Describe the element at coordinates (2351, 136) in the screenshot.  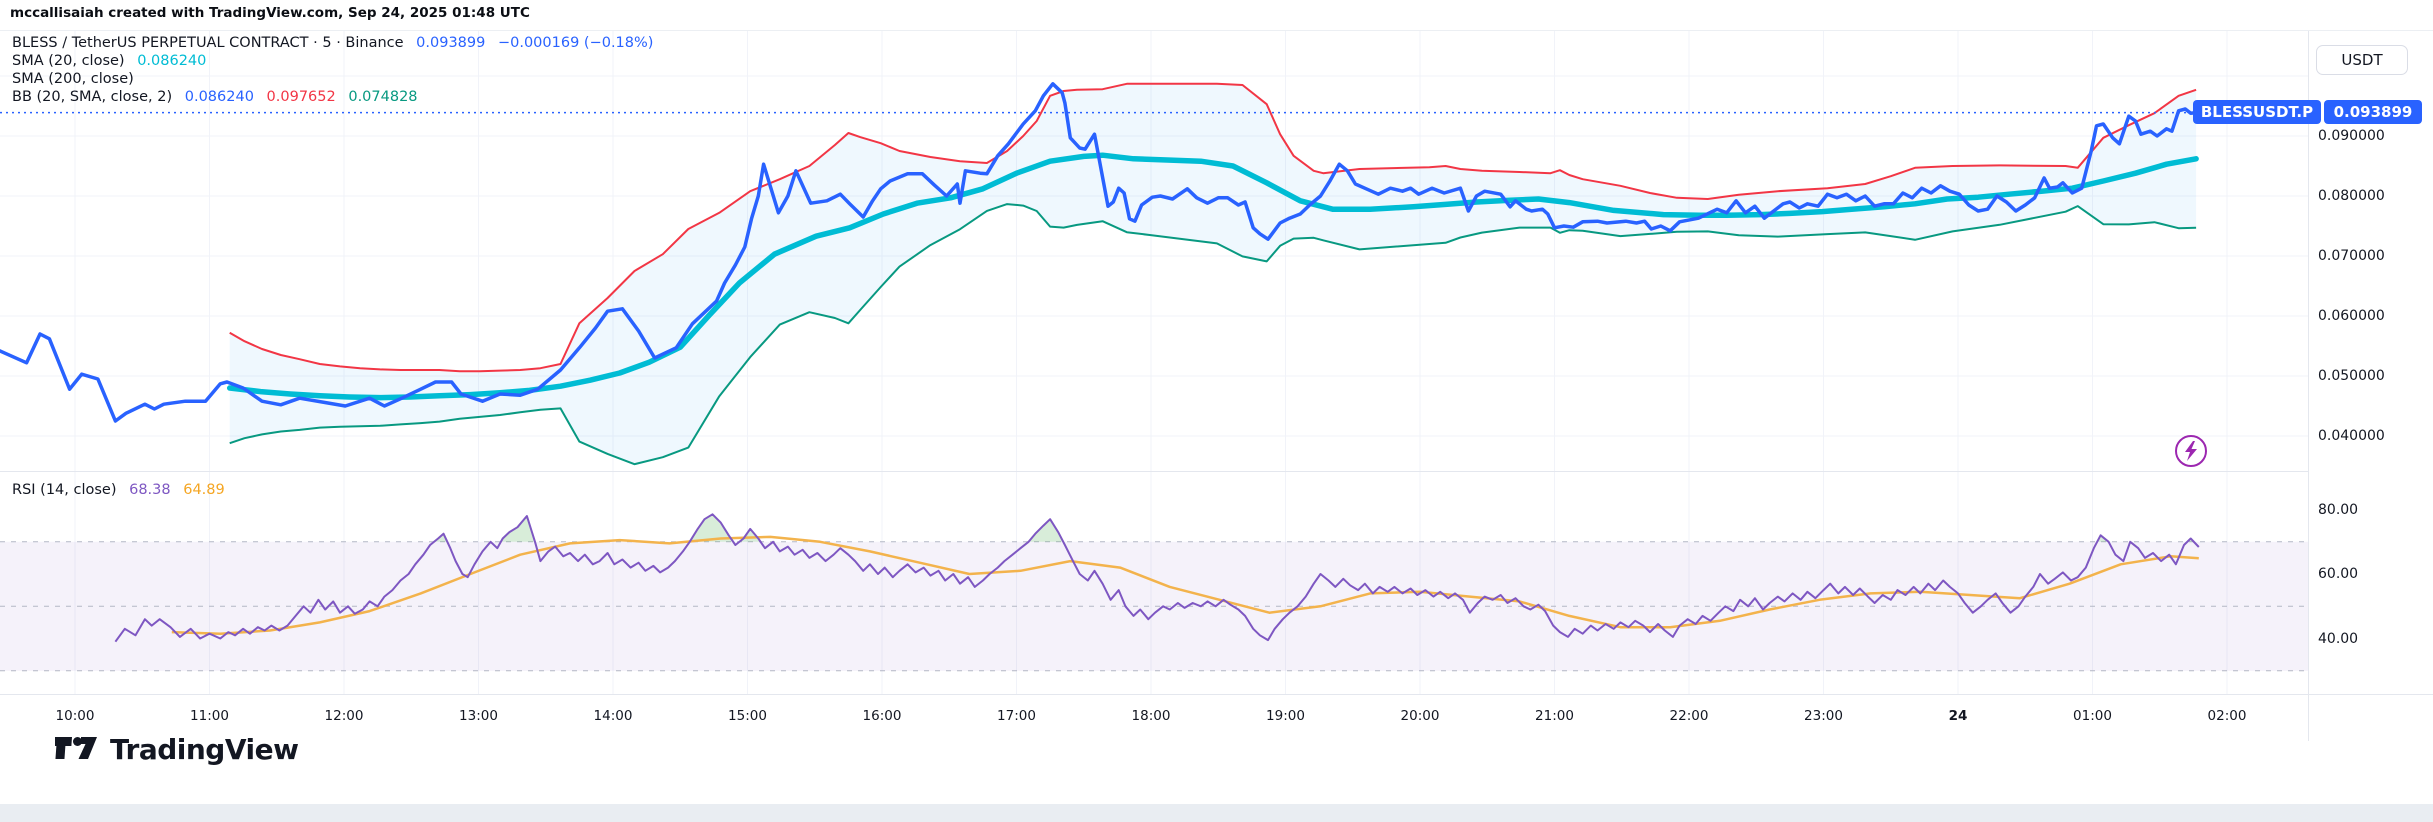
I see `price-tick-label: 0.090000` at that location.